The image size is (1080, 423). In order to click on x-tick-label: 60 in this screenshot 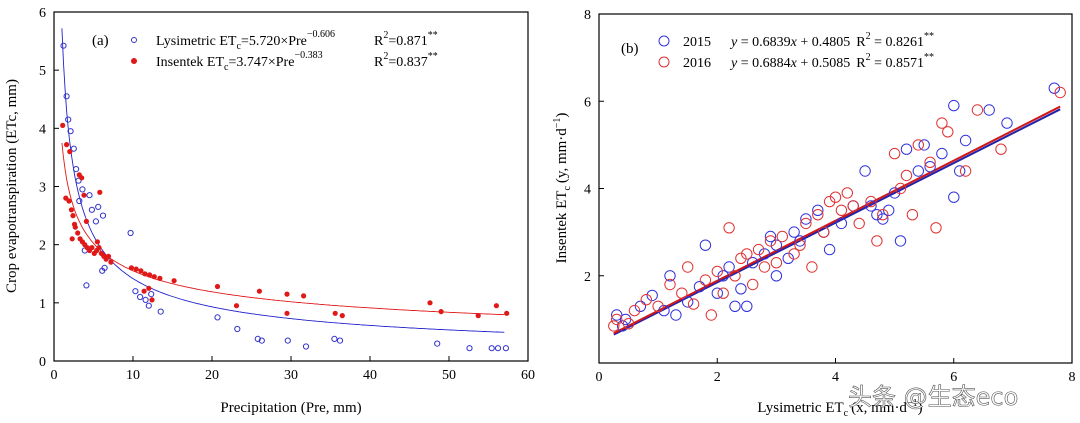, I will do `click(528, 375)`.